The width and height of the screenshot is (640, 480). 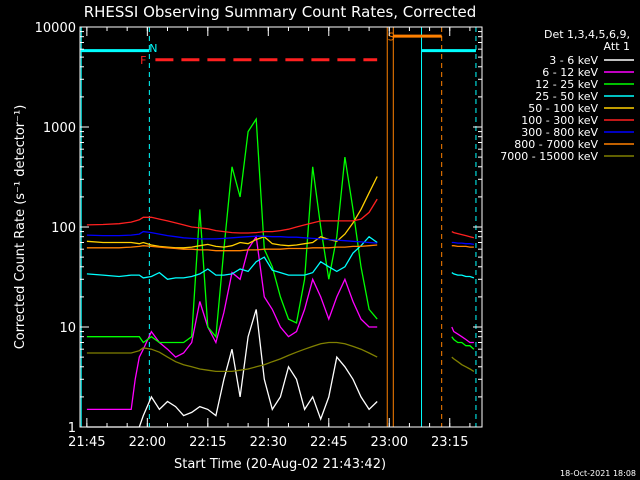 What do you see at coordinates (328, 442) in the screenshot?
I see `x-tick-label: 22:45` at bounding box center [328, 442].